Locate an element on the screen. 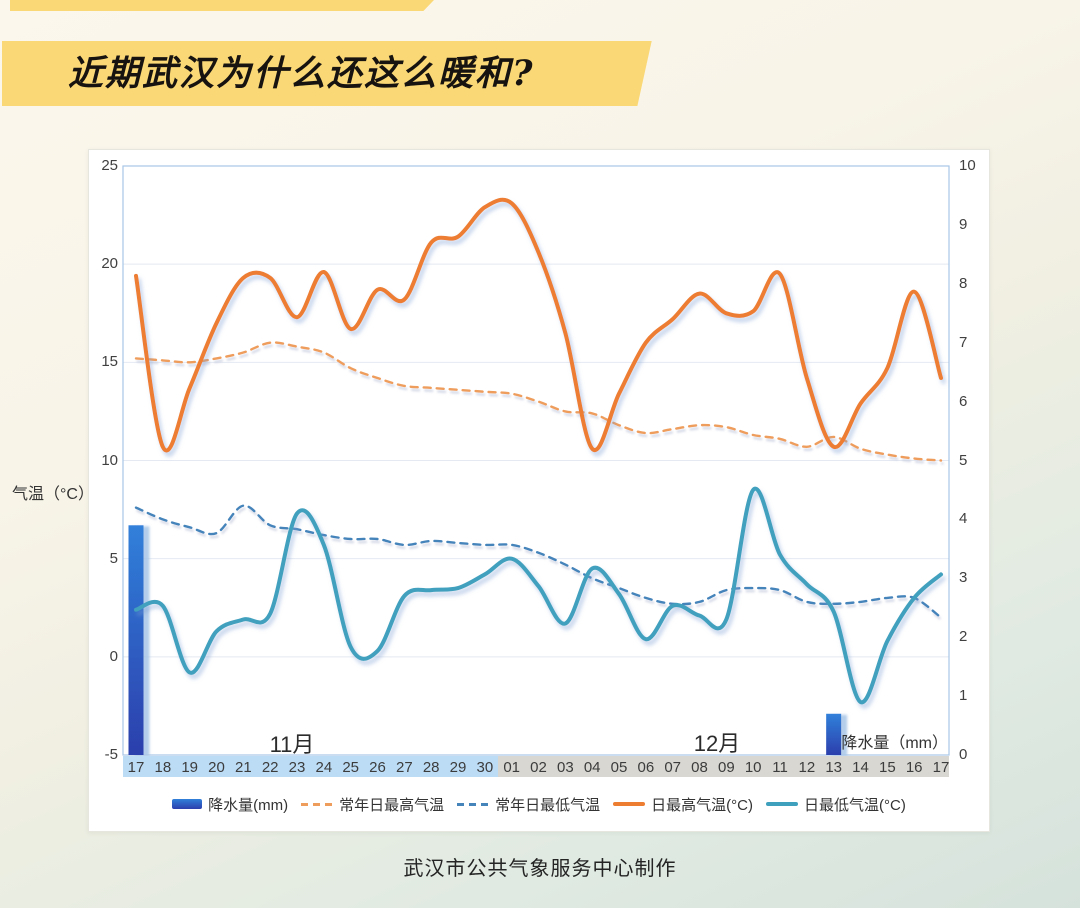  legend-item: 常年日最高气温 is located at coordinates (372, 804).